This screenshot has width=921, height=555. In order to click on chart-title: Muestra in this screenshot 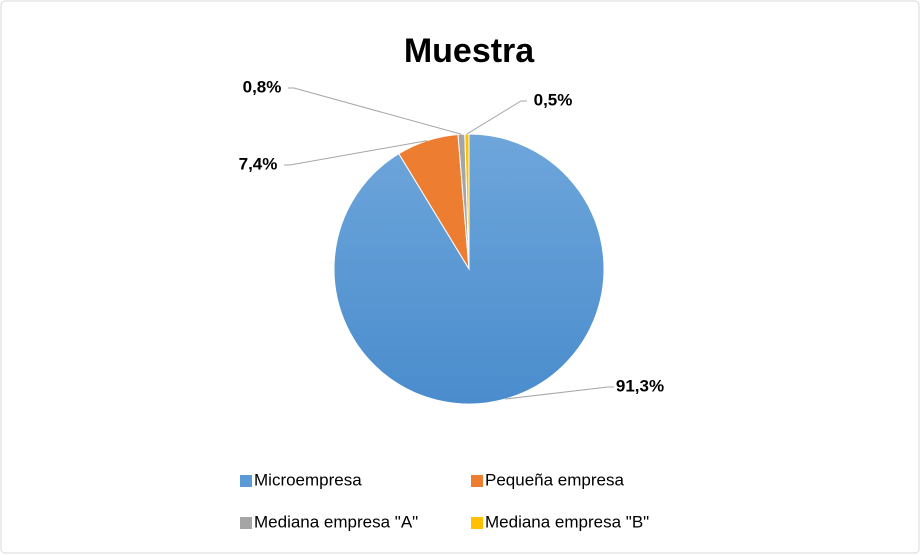, I will do `click(469, 51)`.